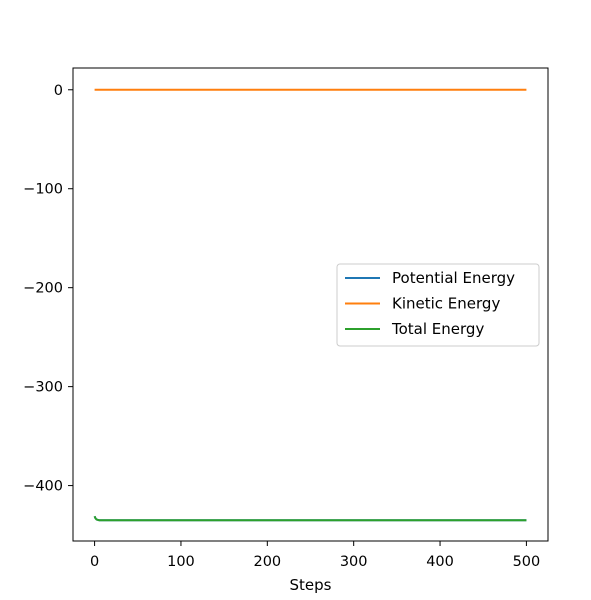 The height and width of the screenshot is (600, 591). What do you see at coordinates (310, 518) in the screenshot?
I see `series-line-total-energy` at bounding box center [310, 518].